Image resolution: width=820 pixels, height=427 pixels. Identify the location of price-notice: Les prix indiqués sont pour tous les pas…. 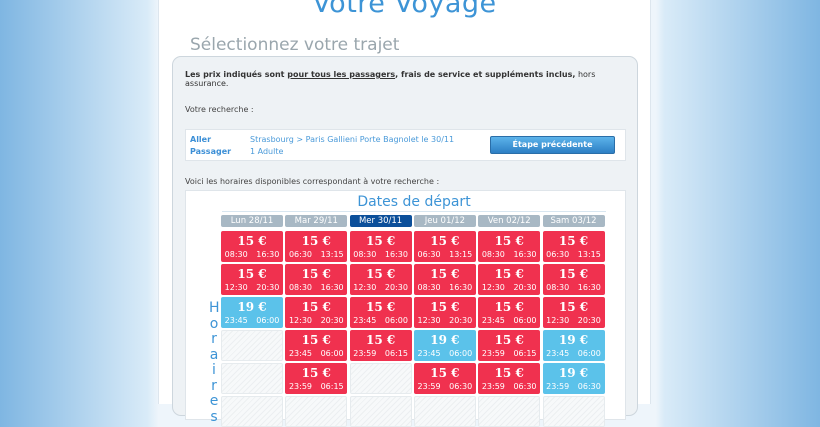
(411, 79).